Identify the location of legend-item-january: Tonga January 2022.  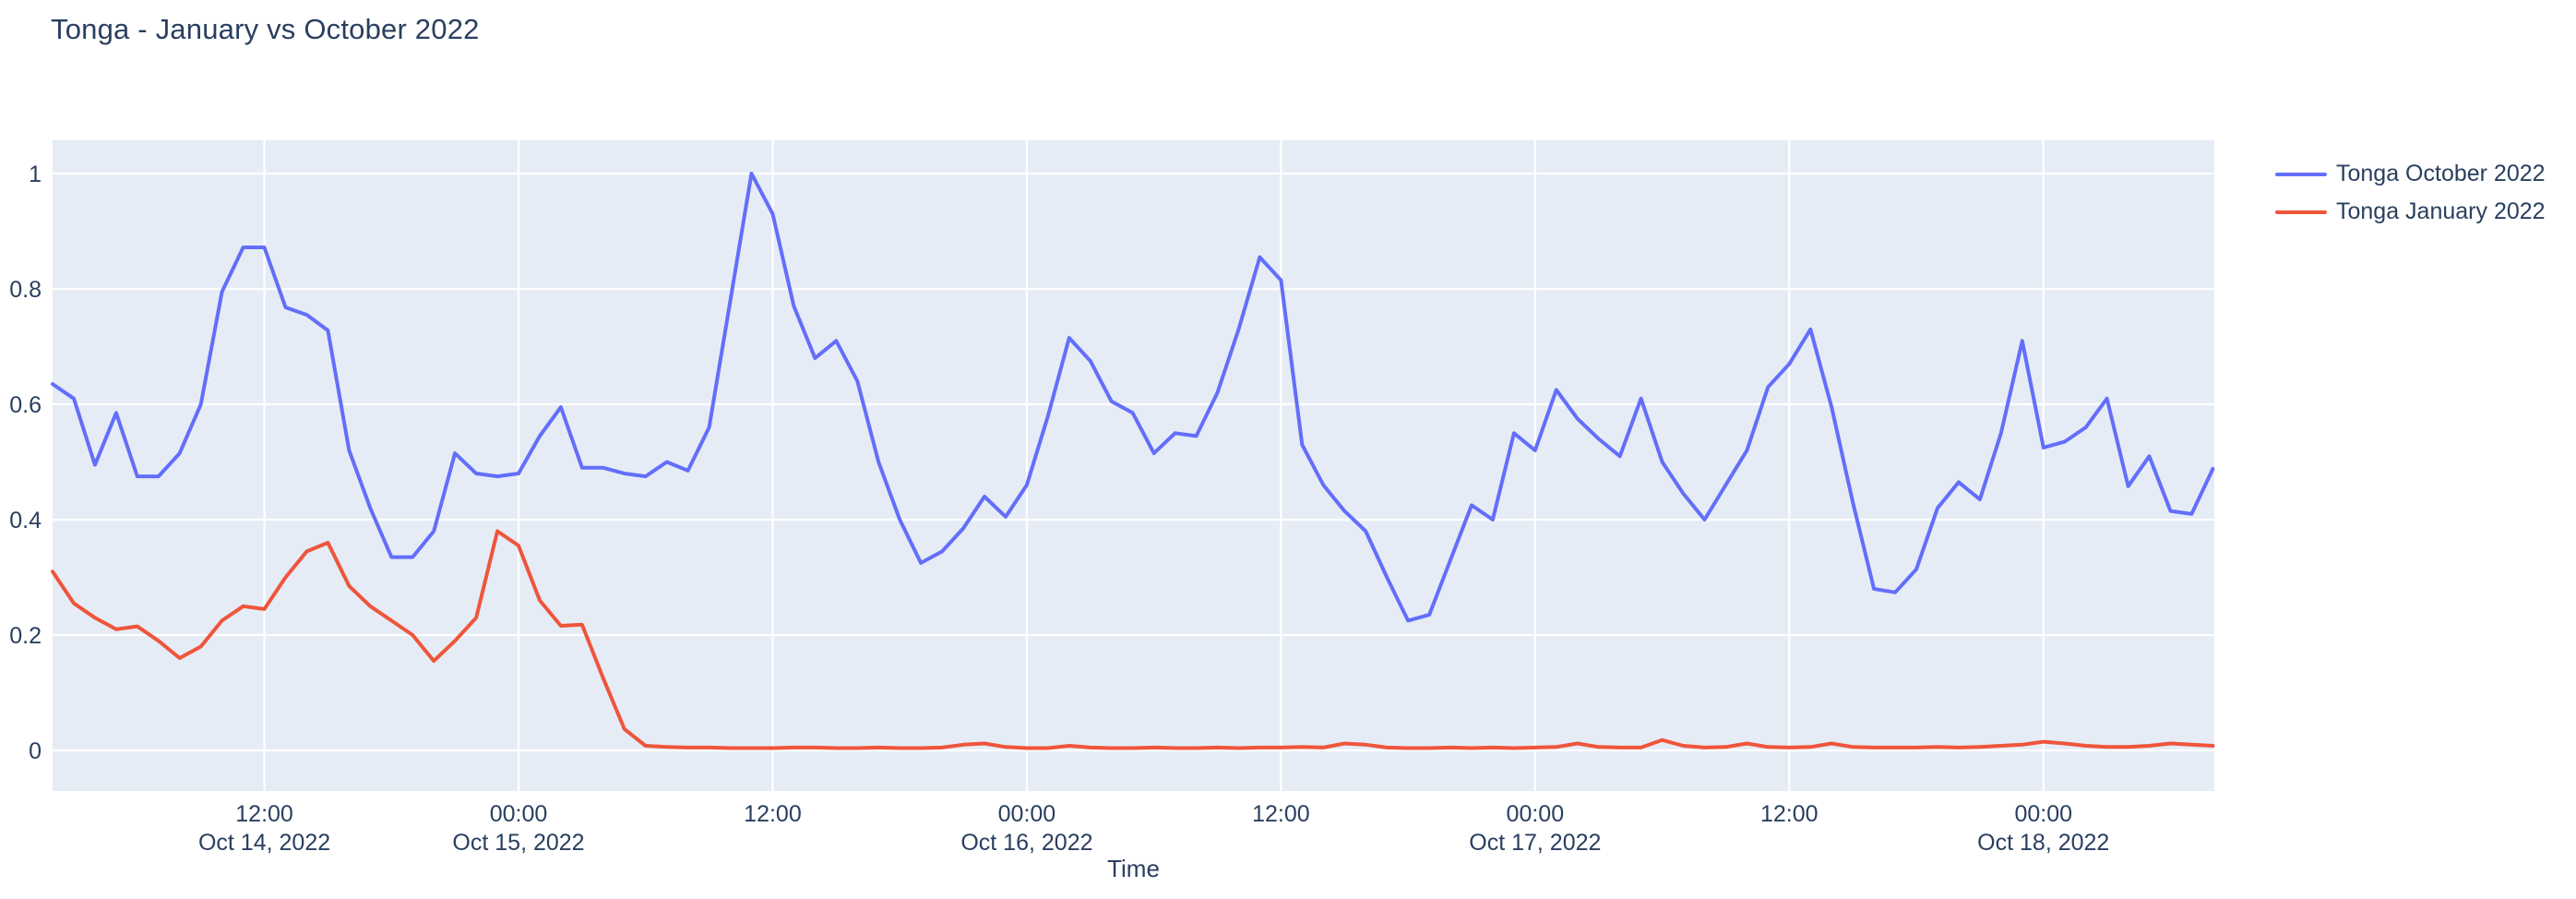
(2410, 212).